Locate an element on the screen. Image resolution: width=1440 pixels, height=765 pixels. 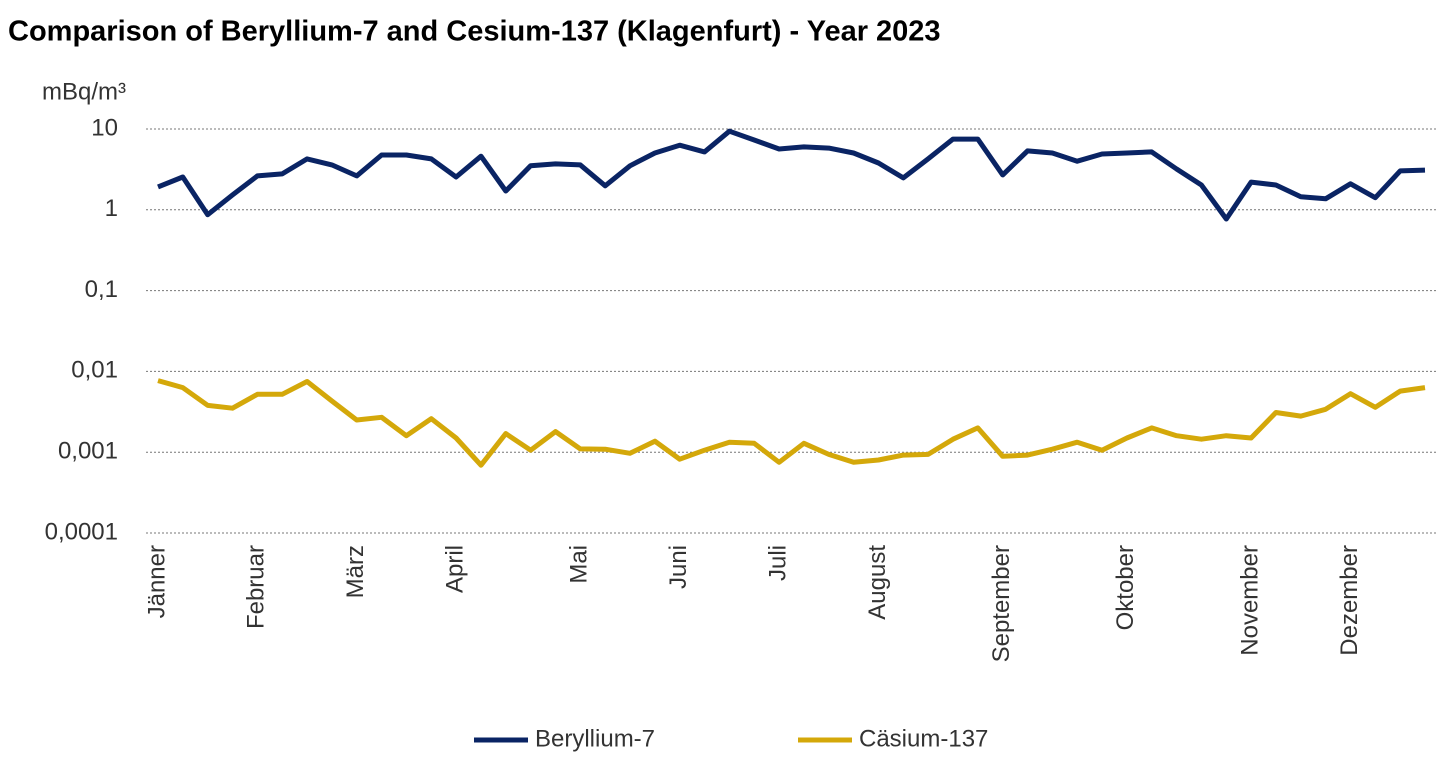
y-tick-label: 0,01 is located at coordinates (94, 370).